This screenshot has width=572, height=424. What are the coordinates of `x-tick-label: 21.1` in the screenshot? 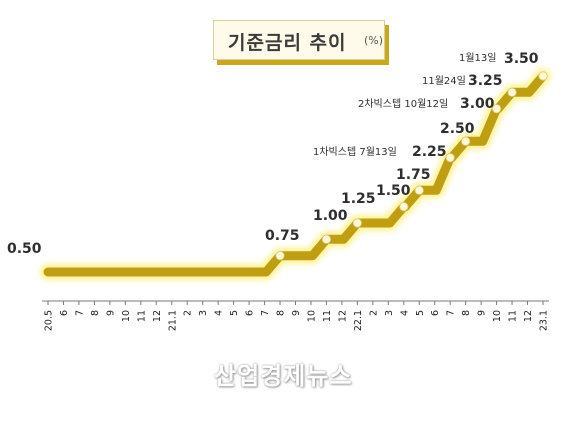 It's located at (172, 320).